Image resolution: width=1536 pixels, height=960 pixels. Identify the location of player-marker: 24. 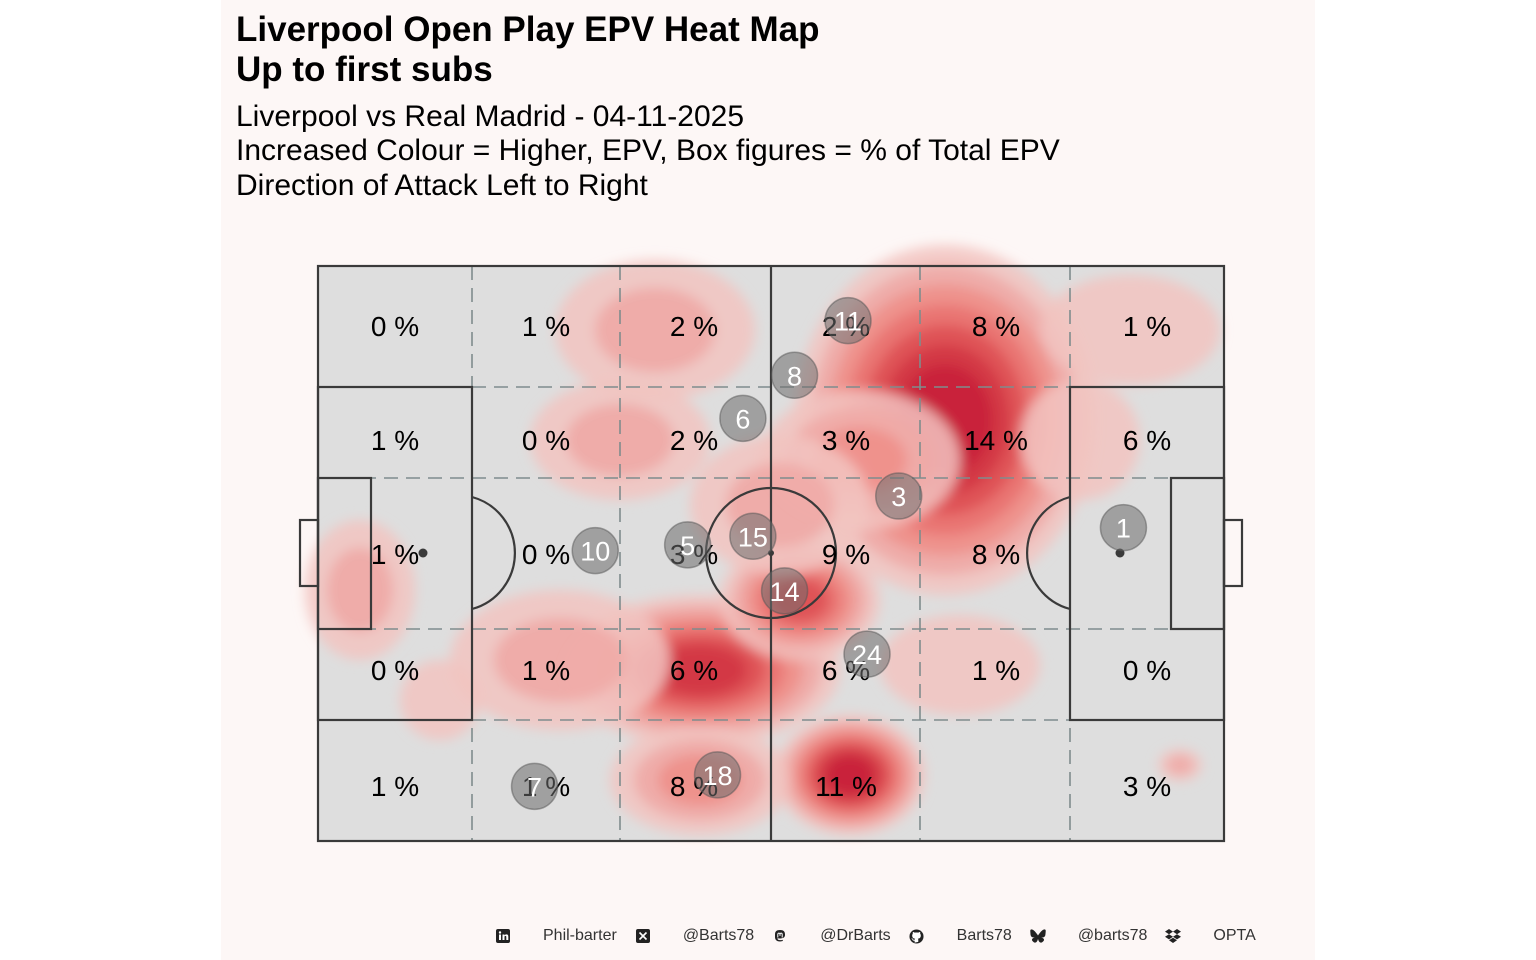
(867, 654).